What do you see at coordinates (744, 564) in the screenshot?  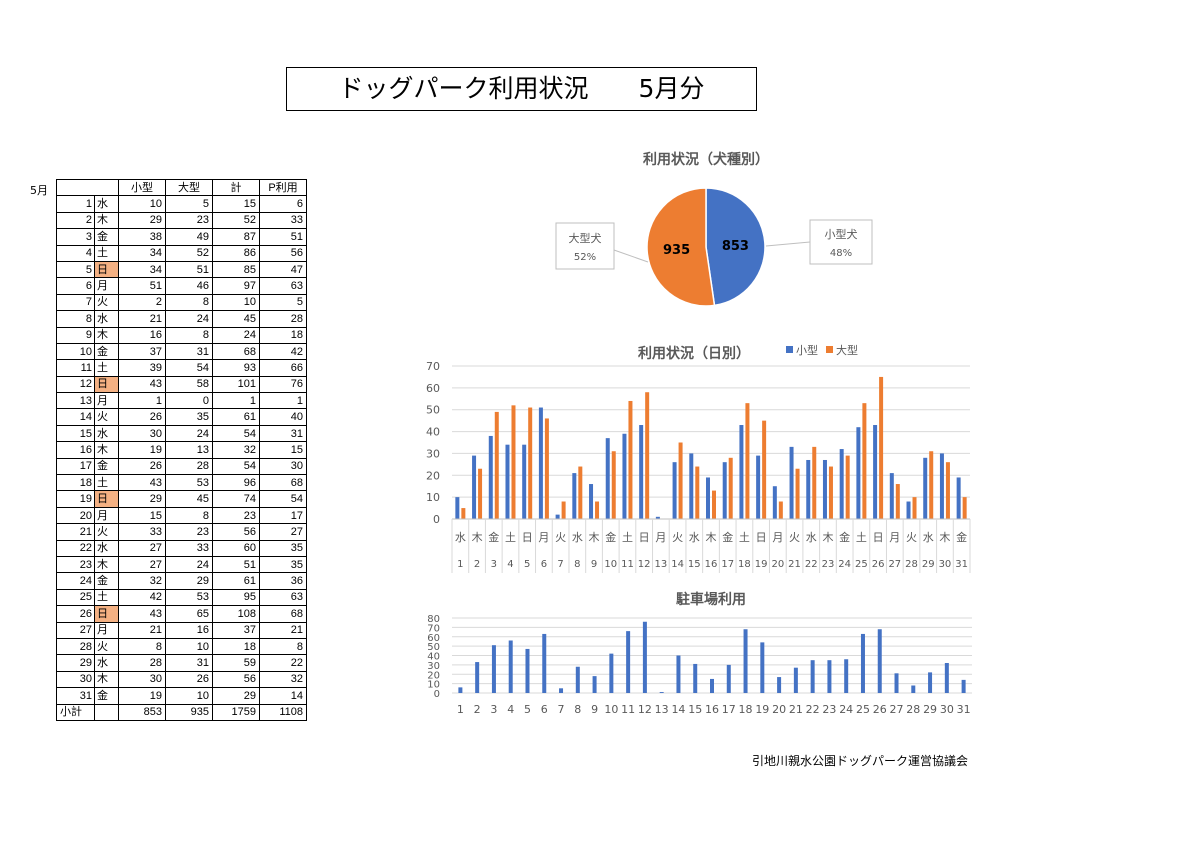 I see `daily-day-tick-label: 18` at bounding box center [744, 564].